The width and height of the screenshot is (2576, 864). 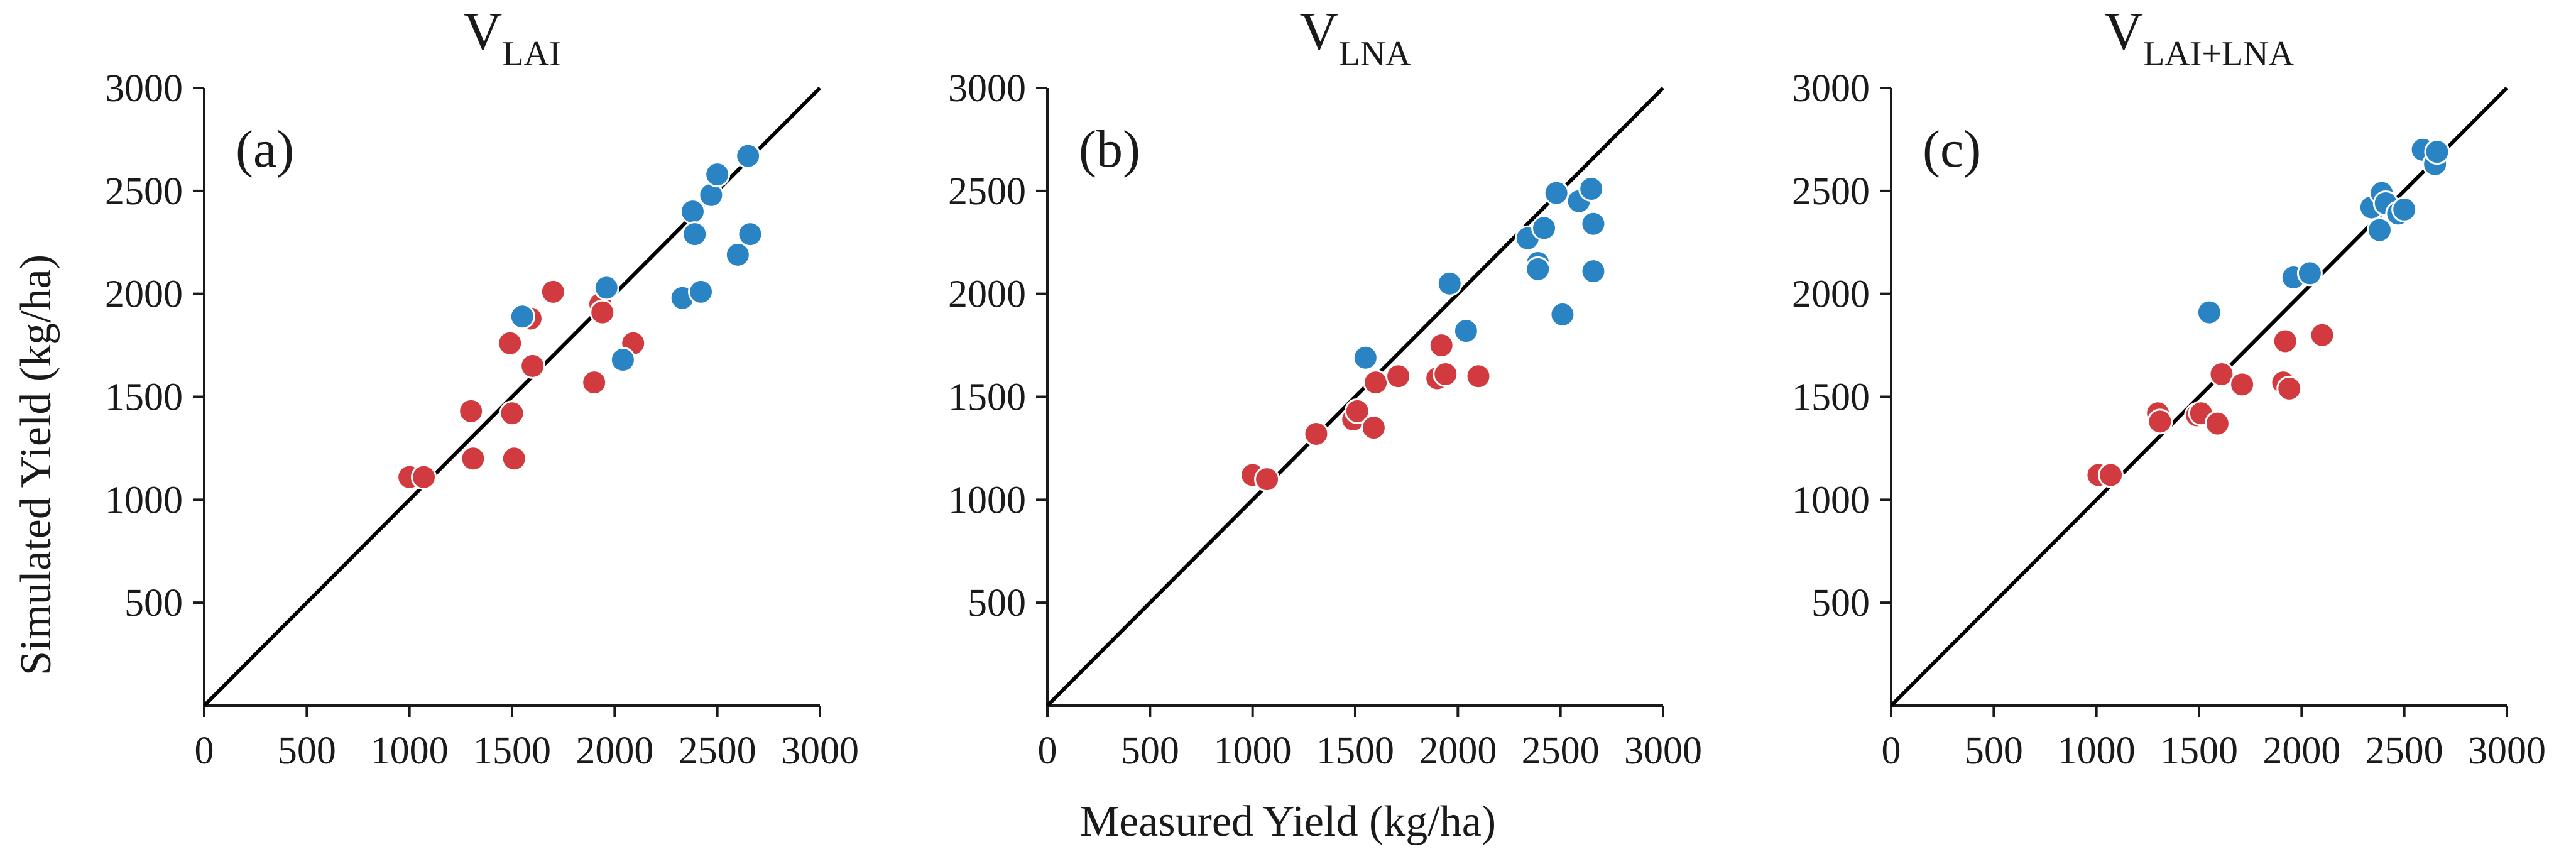 I want to click on panel-label-c: (c), so click(x=1952, y=149).